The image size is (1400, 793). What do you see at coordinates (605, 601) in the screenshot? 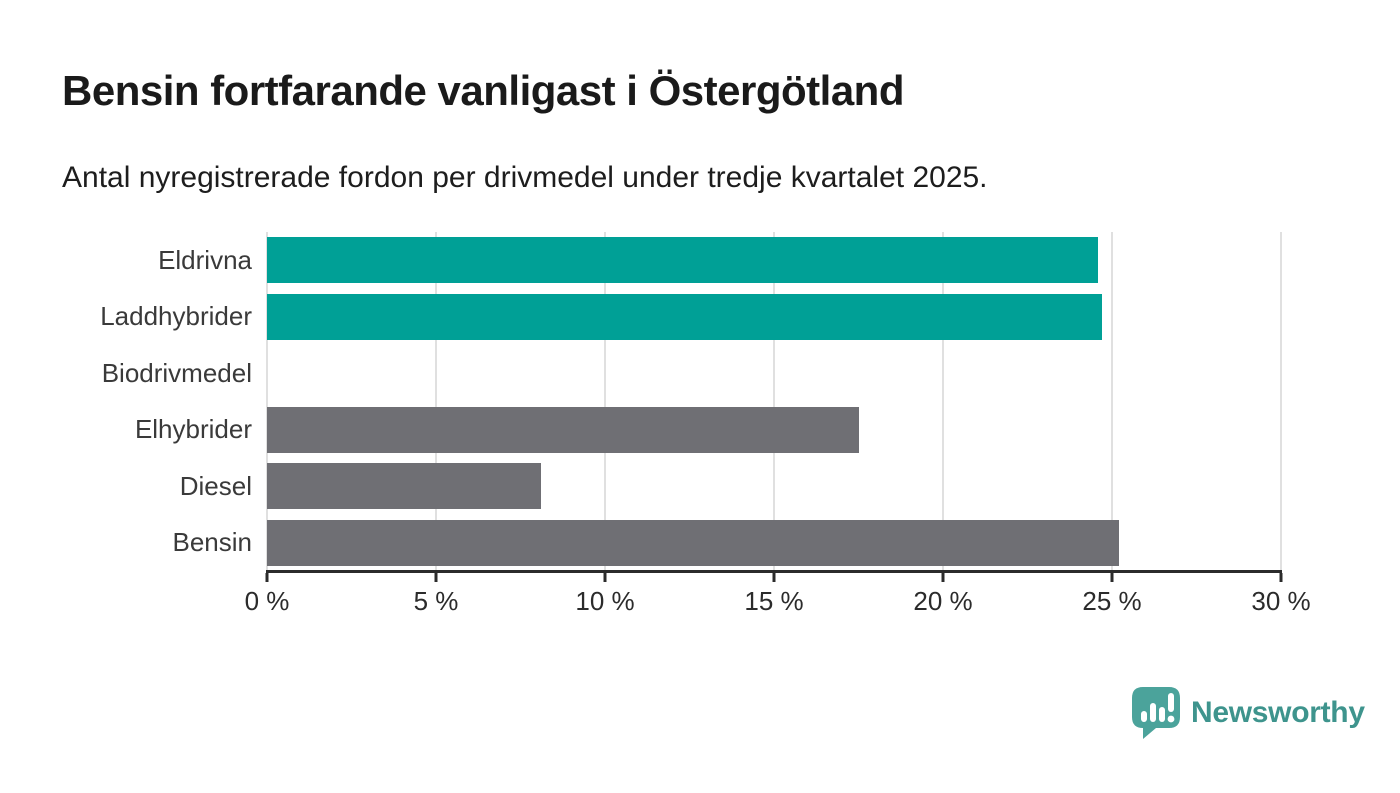
I see `x-tick-label: 10 %` at bounding box center [605, 601].